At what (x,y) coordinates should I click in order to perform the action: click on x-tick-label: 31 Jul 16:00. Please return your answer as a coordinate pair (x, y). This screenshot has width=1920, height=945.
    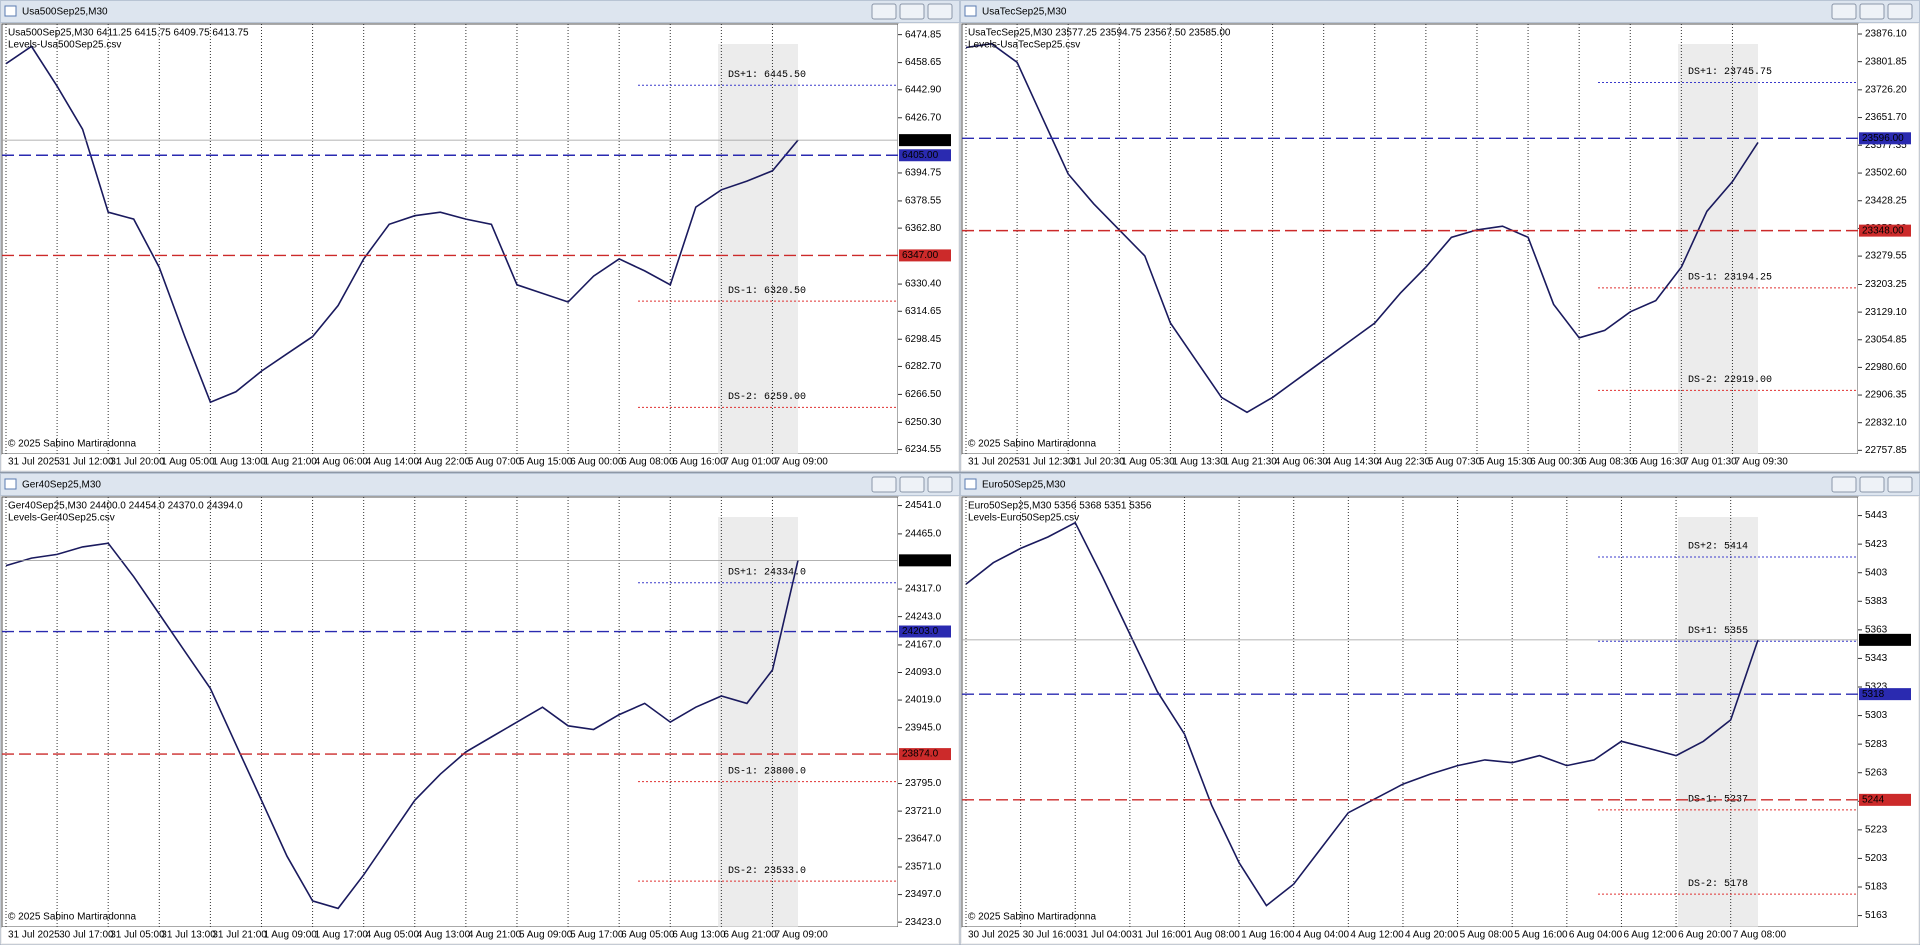
    Looking at the image, I should click on (1159, 935).